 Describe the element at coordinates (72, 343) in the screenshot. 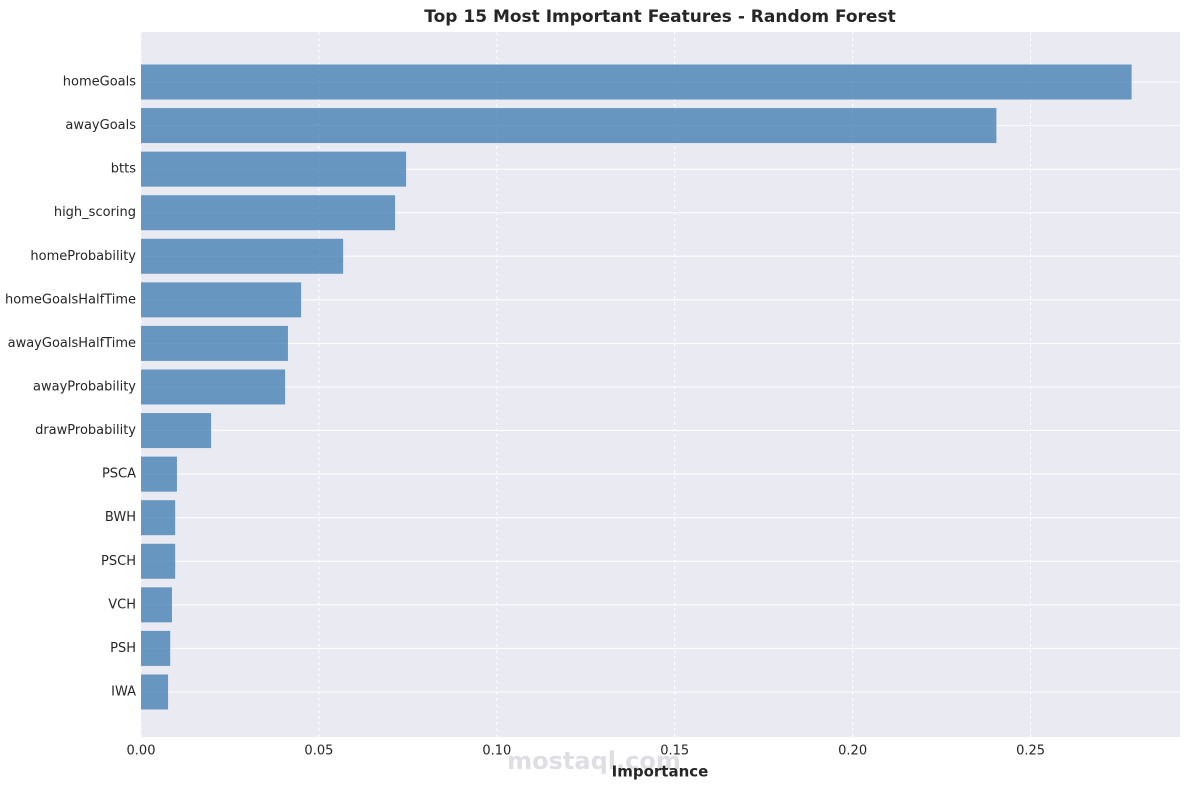

I see `y-tick-label: awayGoalsHalfTime` at that location.